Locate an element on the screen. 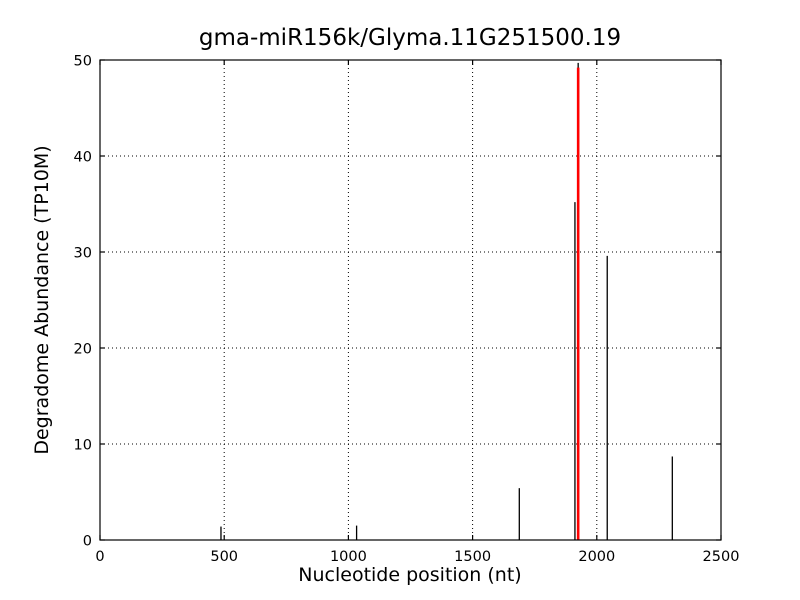 The width and height of the screenshot is (800, 600). x-tick-label: 1500 is located at coordinates (472, 557).